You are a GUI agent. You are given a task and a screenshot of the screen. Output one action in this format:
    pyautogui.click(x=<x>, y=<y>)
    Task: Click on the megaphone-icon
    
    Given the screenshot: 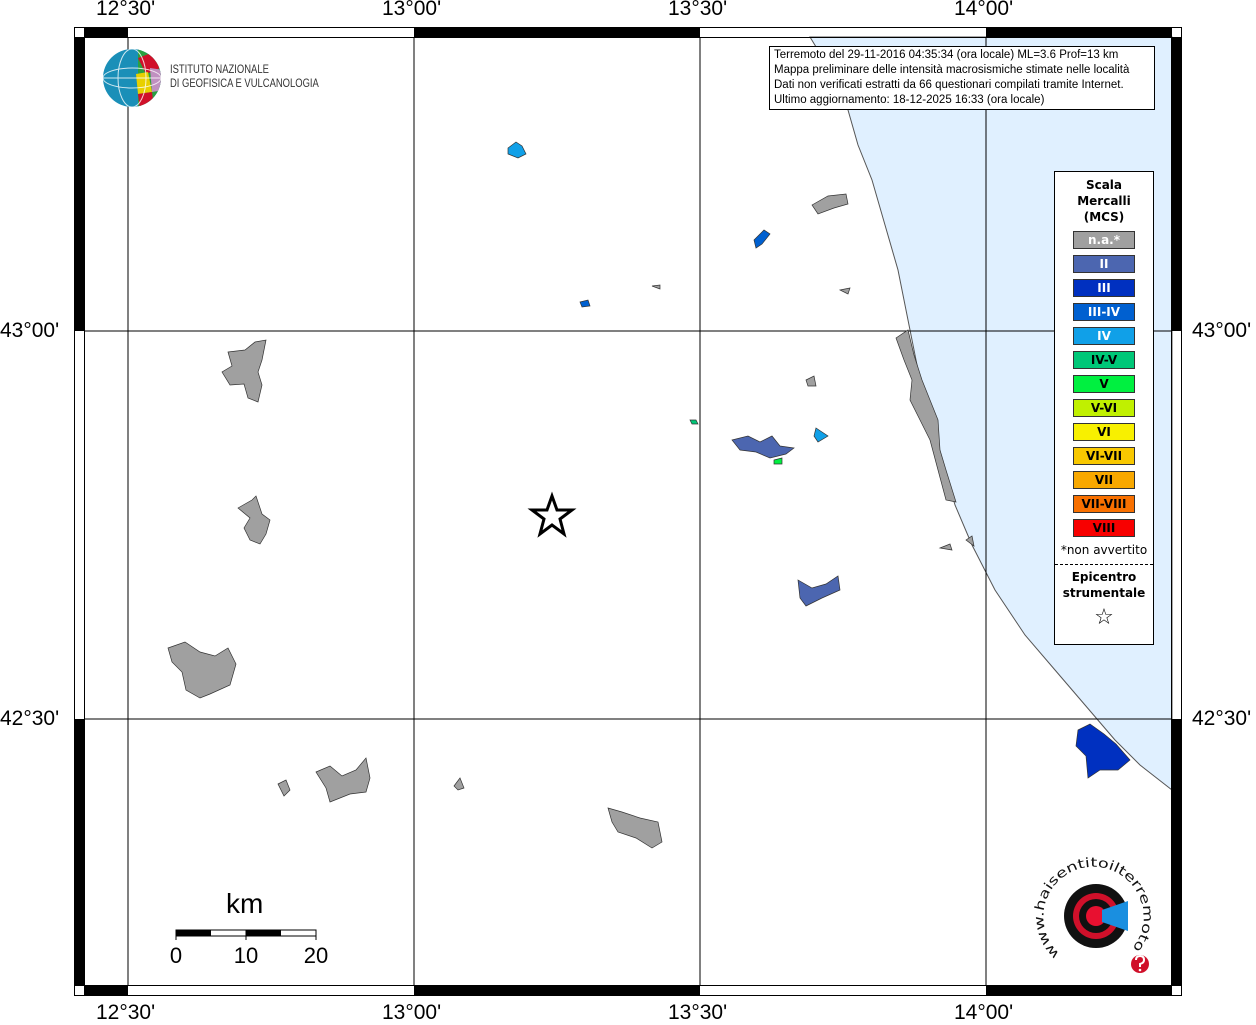 What is the action you would take?
    pyautogui.click(x=1115, y=916)
    